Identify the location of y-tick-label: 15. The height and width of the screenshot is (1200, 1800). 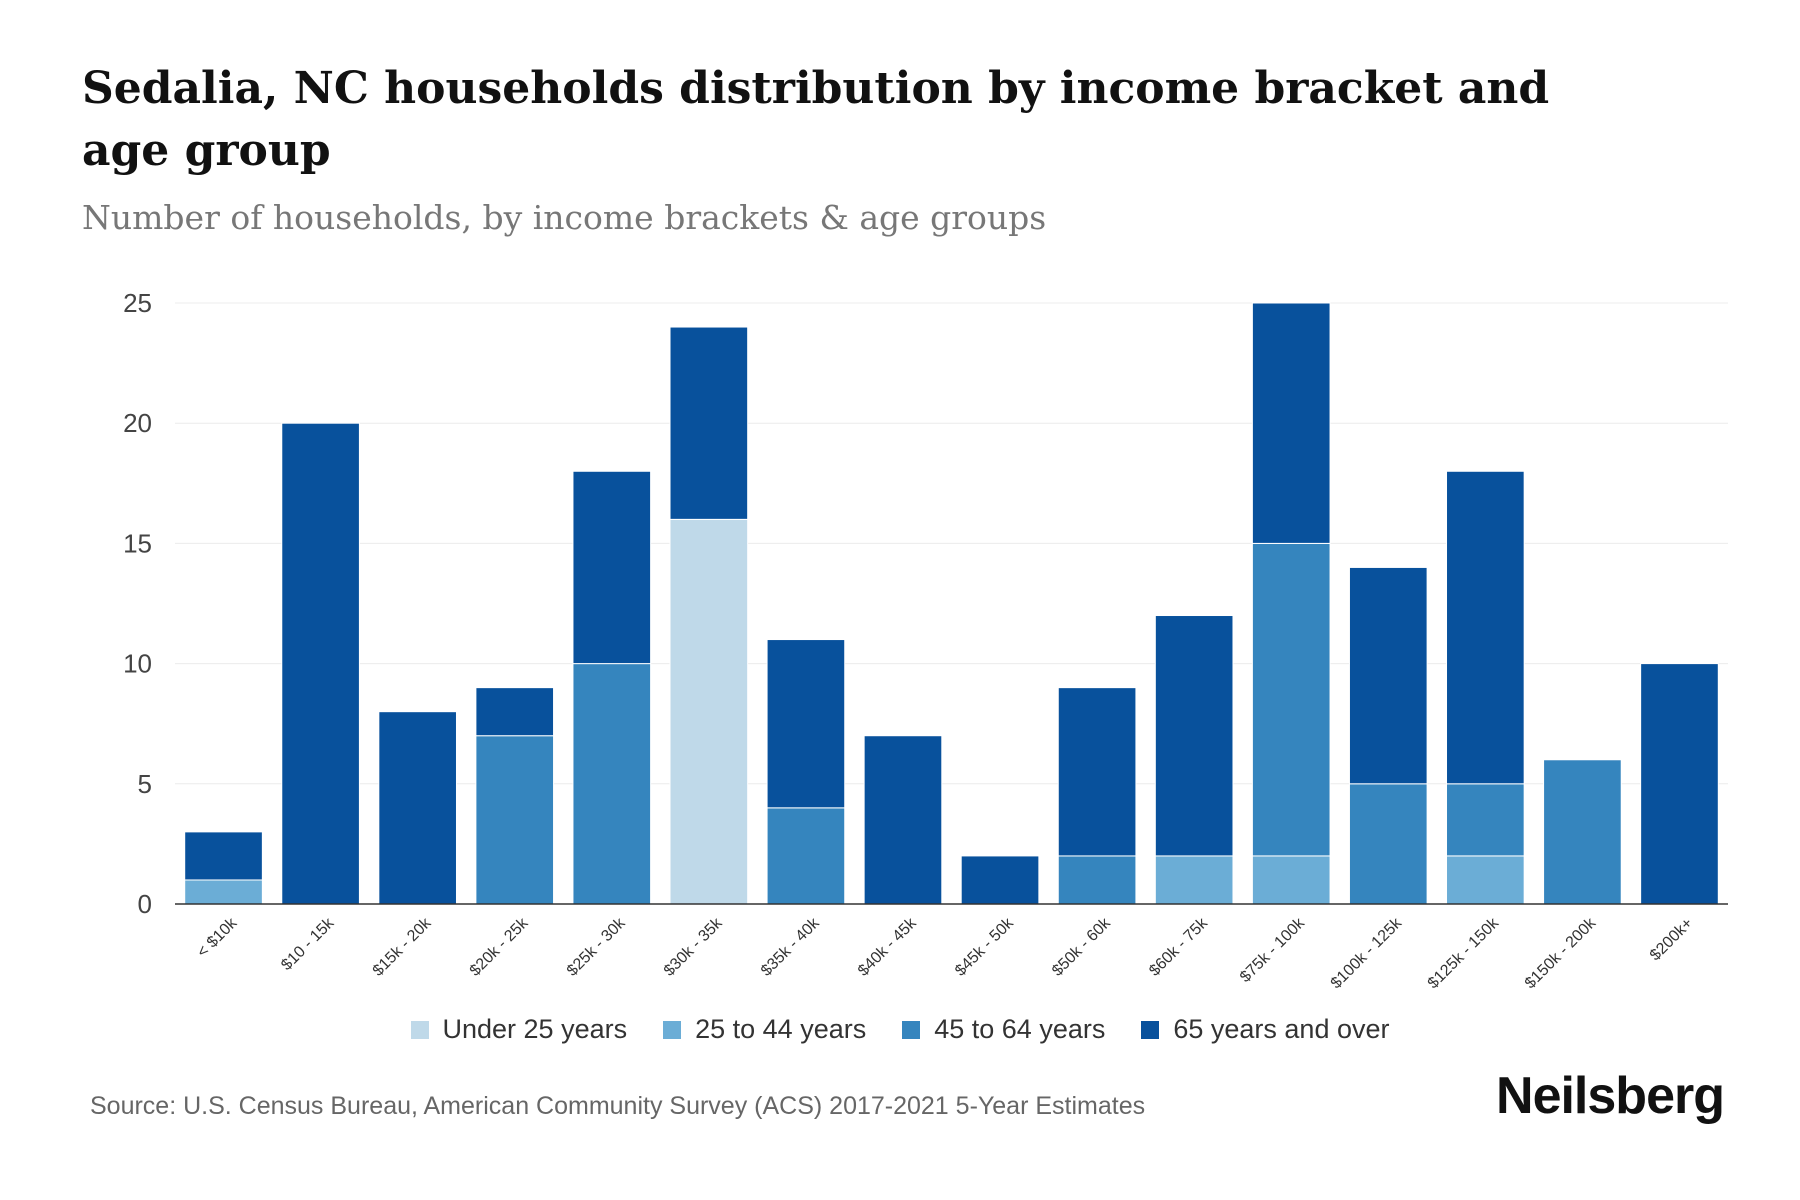
(137, 543).